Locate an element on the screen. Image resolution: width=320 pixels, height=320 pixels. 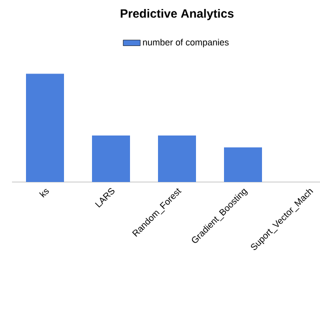
chart-title: Predictive Analytics is located at coordinates (177, 14).